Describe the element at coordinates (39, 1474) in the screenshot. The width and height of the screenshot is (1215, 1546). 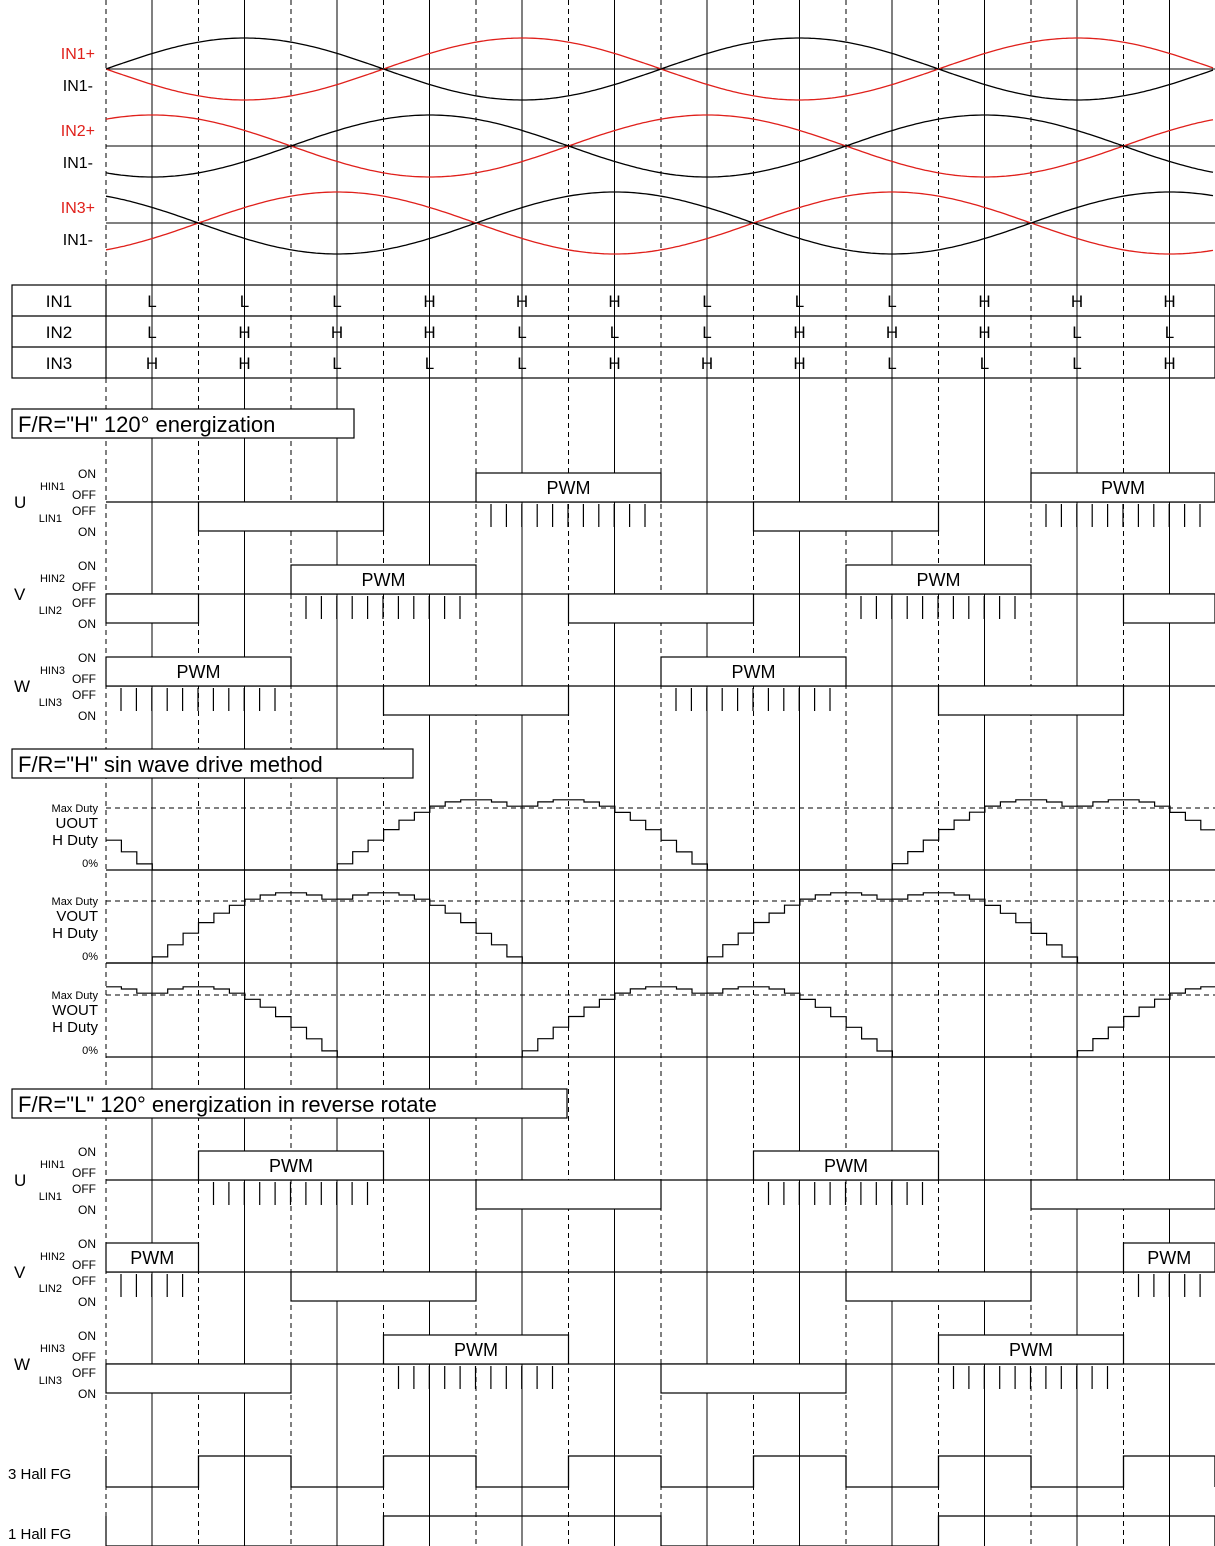
I see `three-hall-fg-label: 3 Hall FG` at that location.